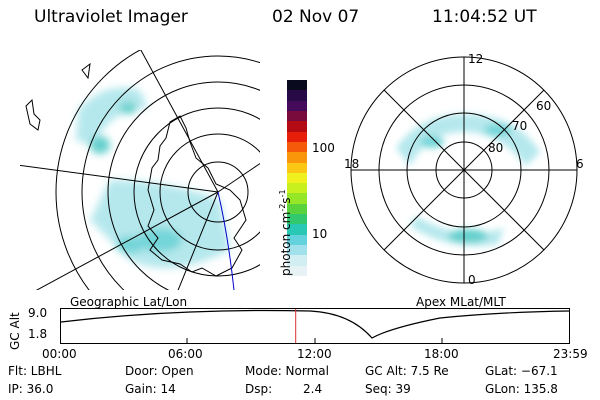 Image resolution: width=600 pixels, height=400 pixels. Describe the element at coordinates (35, 371) in the screenshot. I see `info-filter: Flt: LBHL` at that location.